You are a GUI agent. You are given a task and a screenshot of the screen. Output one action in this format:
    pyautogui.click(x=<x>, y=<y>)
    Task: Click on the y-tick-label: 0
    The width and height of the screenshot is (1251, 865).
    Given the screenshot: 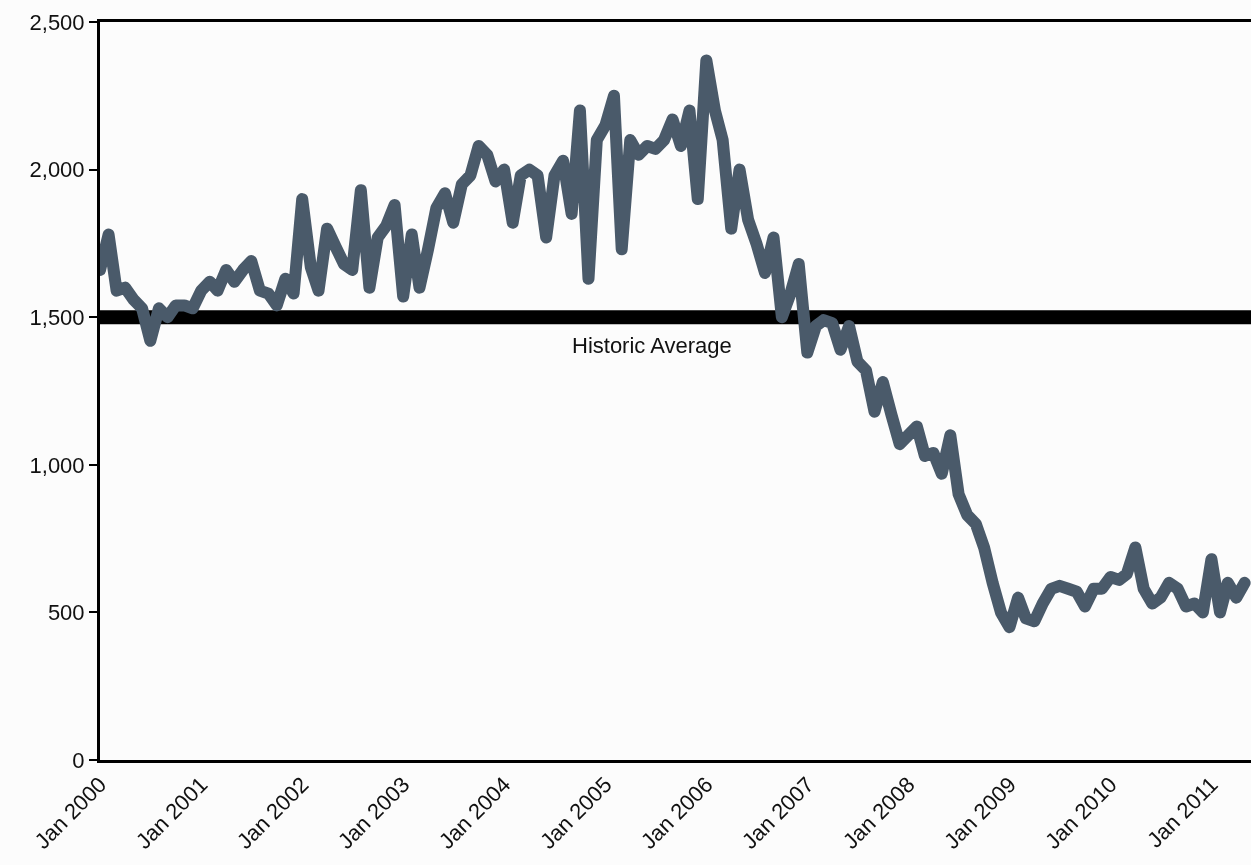 What is the action you would take?
    pyautogui.click(x=78, y=760)
    